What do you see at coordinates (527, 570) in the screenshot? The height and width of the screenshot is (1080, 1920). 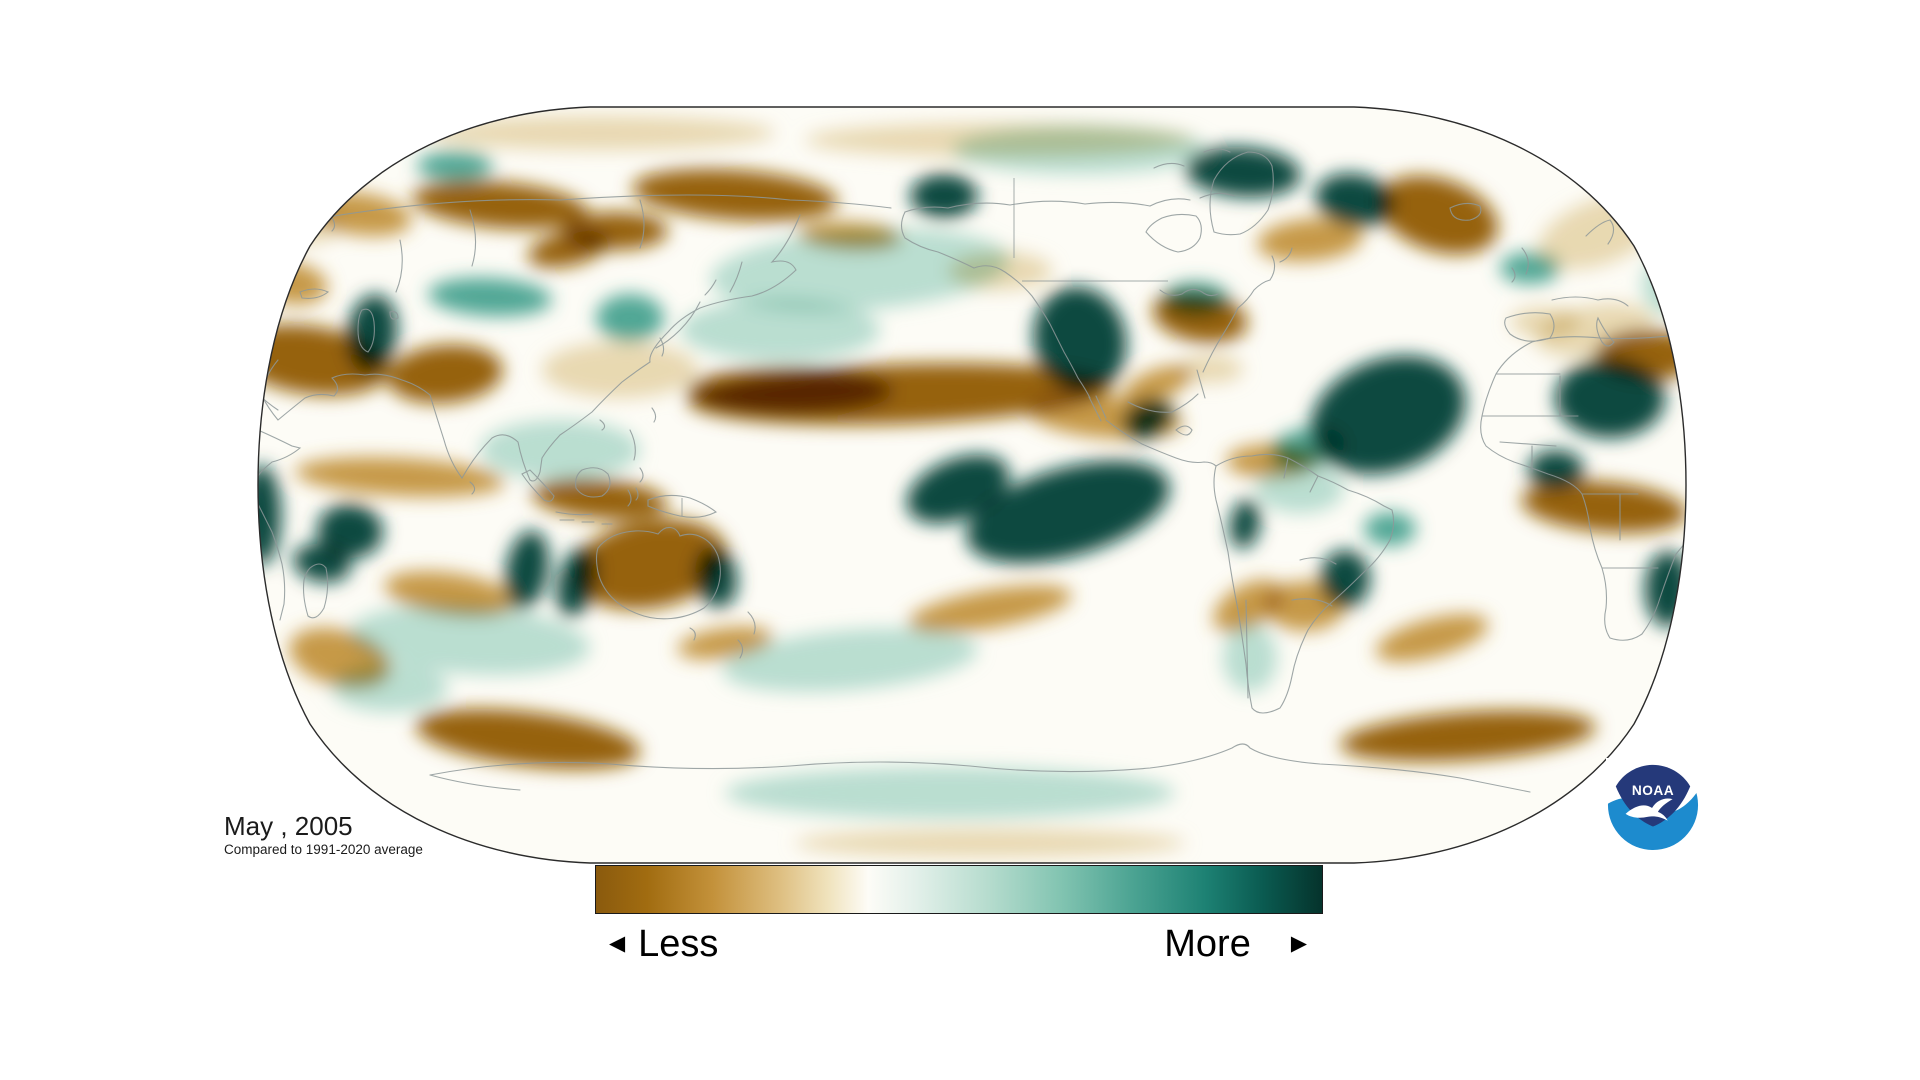 I see `anomaly-west-australia-a` at bounding box center [527, 570].